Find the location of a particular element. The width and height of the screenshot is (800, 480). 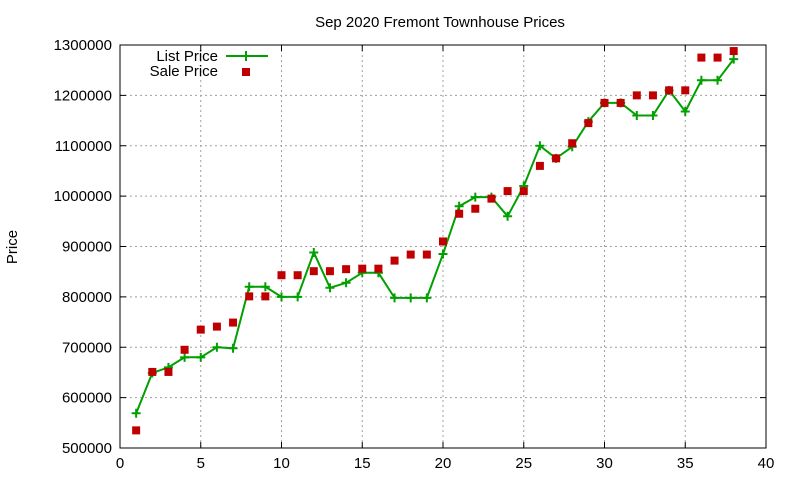

y-tick-label: 1000000 is located at coordinates (83, 196).